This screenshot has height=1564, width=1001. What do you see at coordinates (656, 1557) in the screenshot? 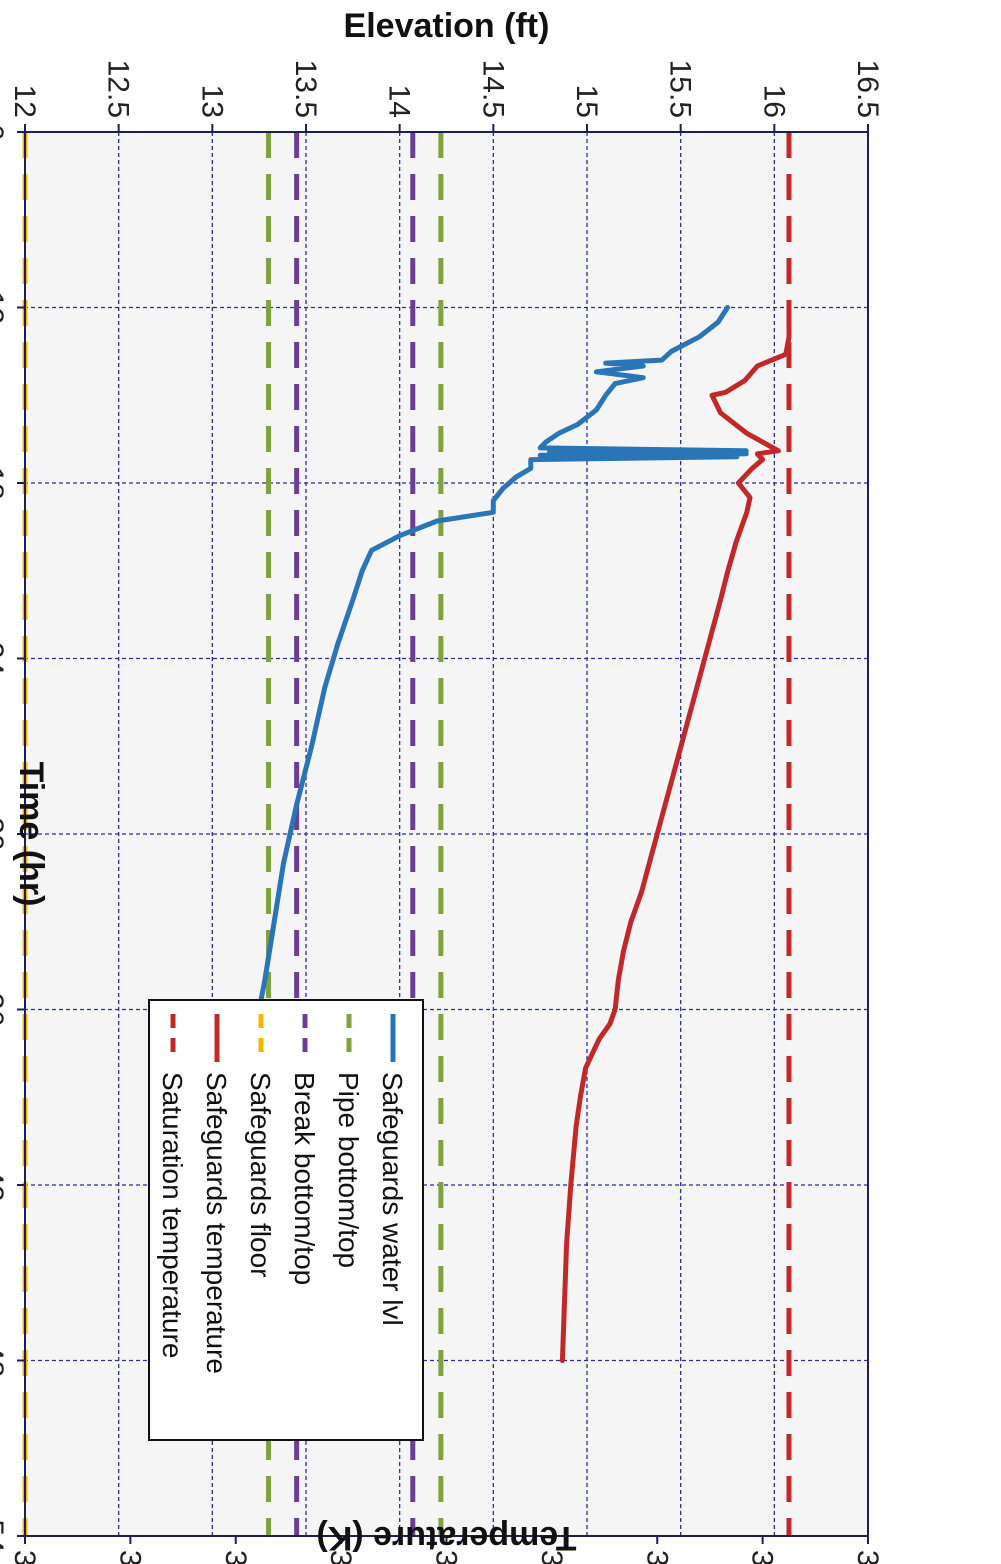
I see `y2-tick-label: 360` at bounding box center [656, 1557].